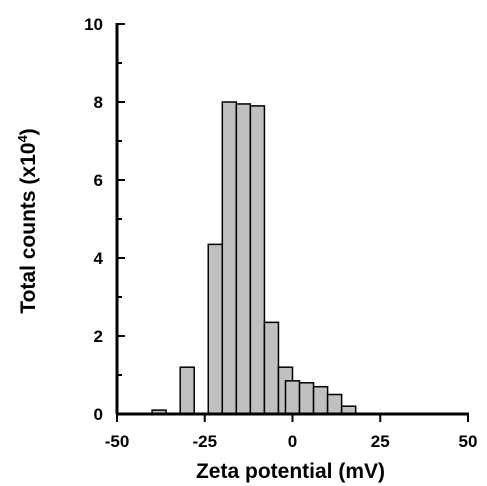 The height and width of the screenshot is (486, 487). What do you see at coordinates (99, 258) in the screenshot?
I see `y-tick-label: 4` at bounding box center [99, 258].